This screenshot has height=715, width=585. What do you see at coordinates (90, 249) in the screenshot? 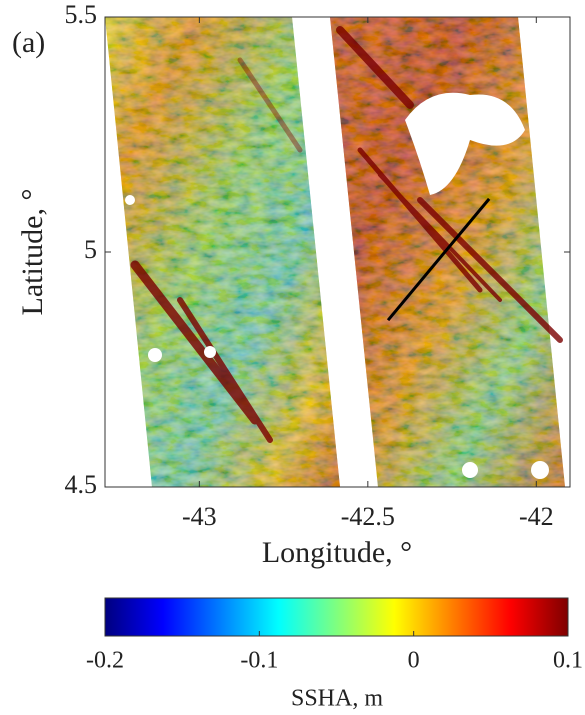
I see `y-tick-label: 5` at bounding box center [90, 249].